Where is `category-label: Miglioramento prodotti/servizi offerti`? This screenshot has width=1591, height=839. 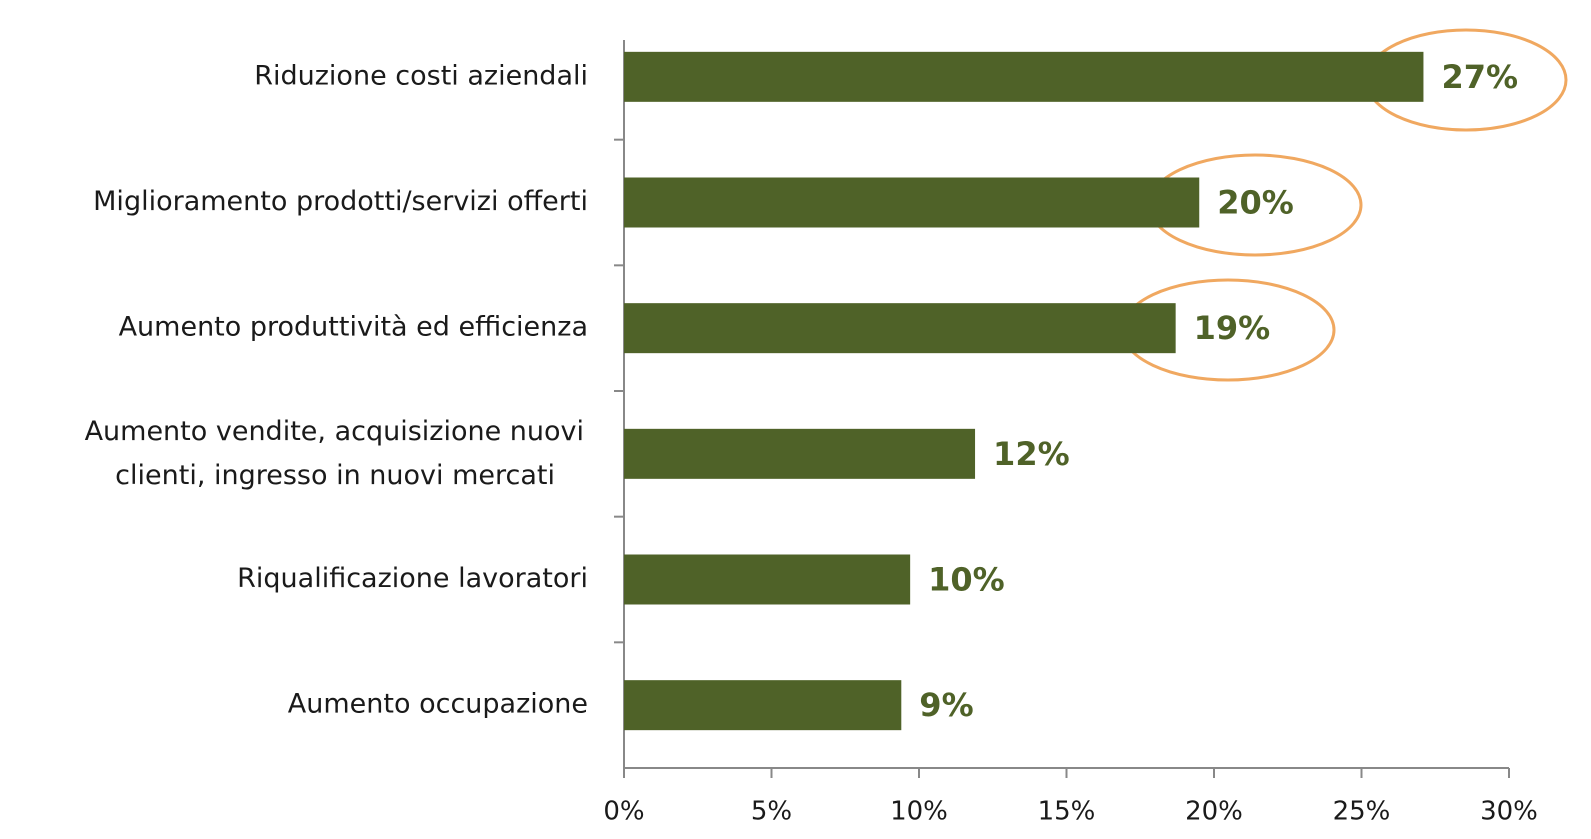 category-label: Miglioramento prodotti/servizi offerti is located at coordinates (340, 201).